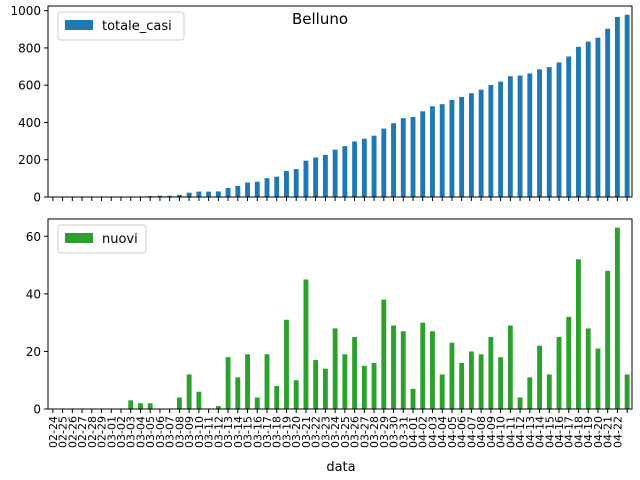 This screenshot has width=640, height=480. I want to click on y-tick-label: 400, so click(29, 123).